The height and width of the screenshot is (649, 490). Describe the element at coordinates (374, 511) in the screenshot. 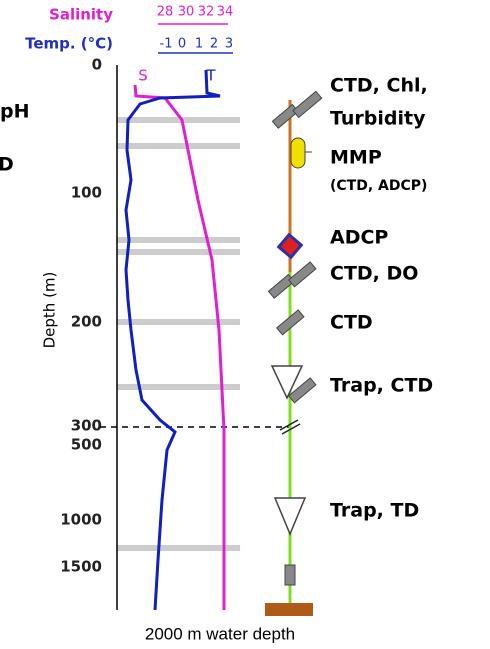

I see `instrument-label: Trap, TD` at that location.